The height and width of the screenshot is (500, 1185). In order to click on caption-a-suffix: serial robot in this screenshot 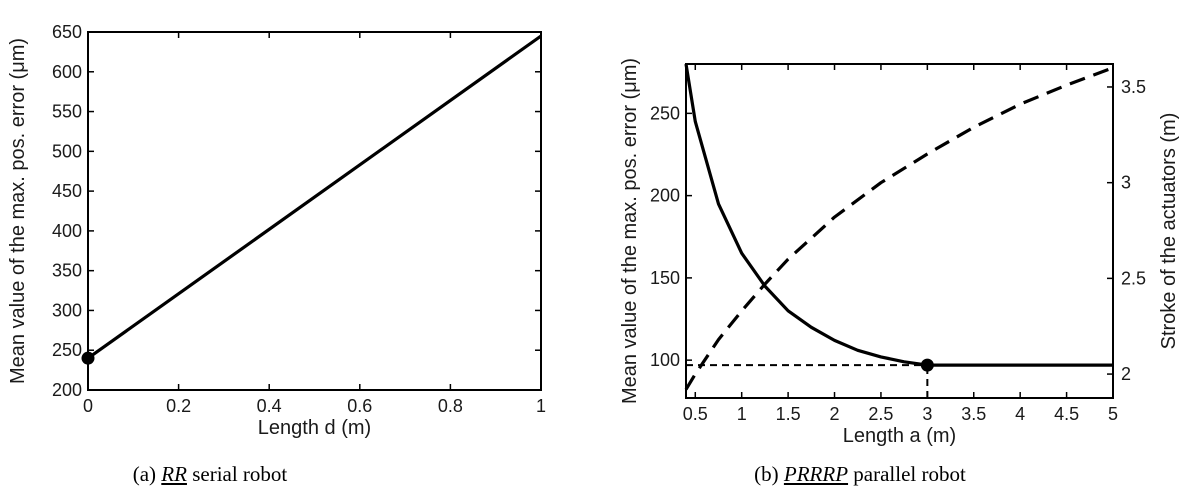, I will do `click(237, 474)`.